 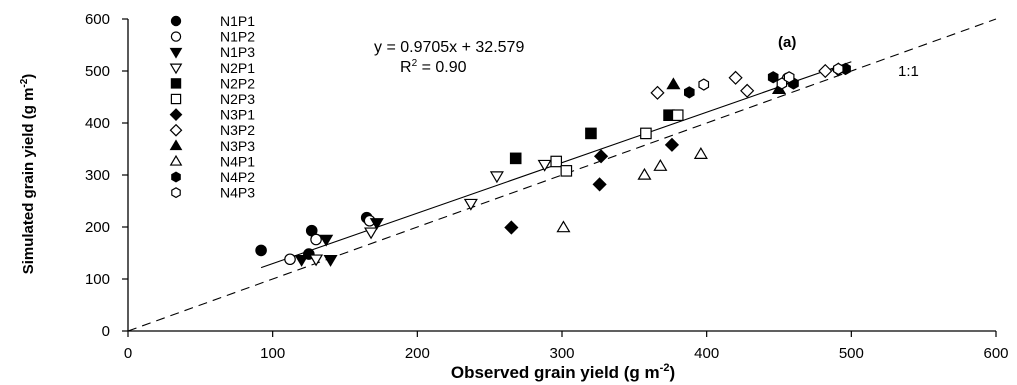 I want to click on x-axis-title: Observed grain yield (g m-2), so click(x=563, y=372).